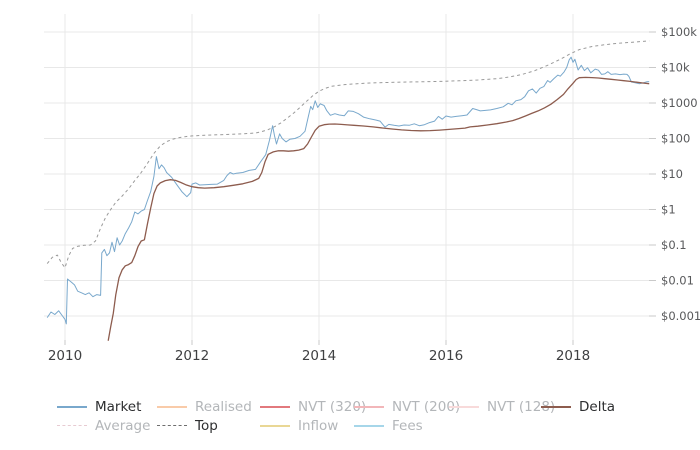 The image size is (700, 450). What do you see at coordinates (407, 425) in the screenshot?
I see `legend-label: Fees` at bounding box center [407, 425].